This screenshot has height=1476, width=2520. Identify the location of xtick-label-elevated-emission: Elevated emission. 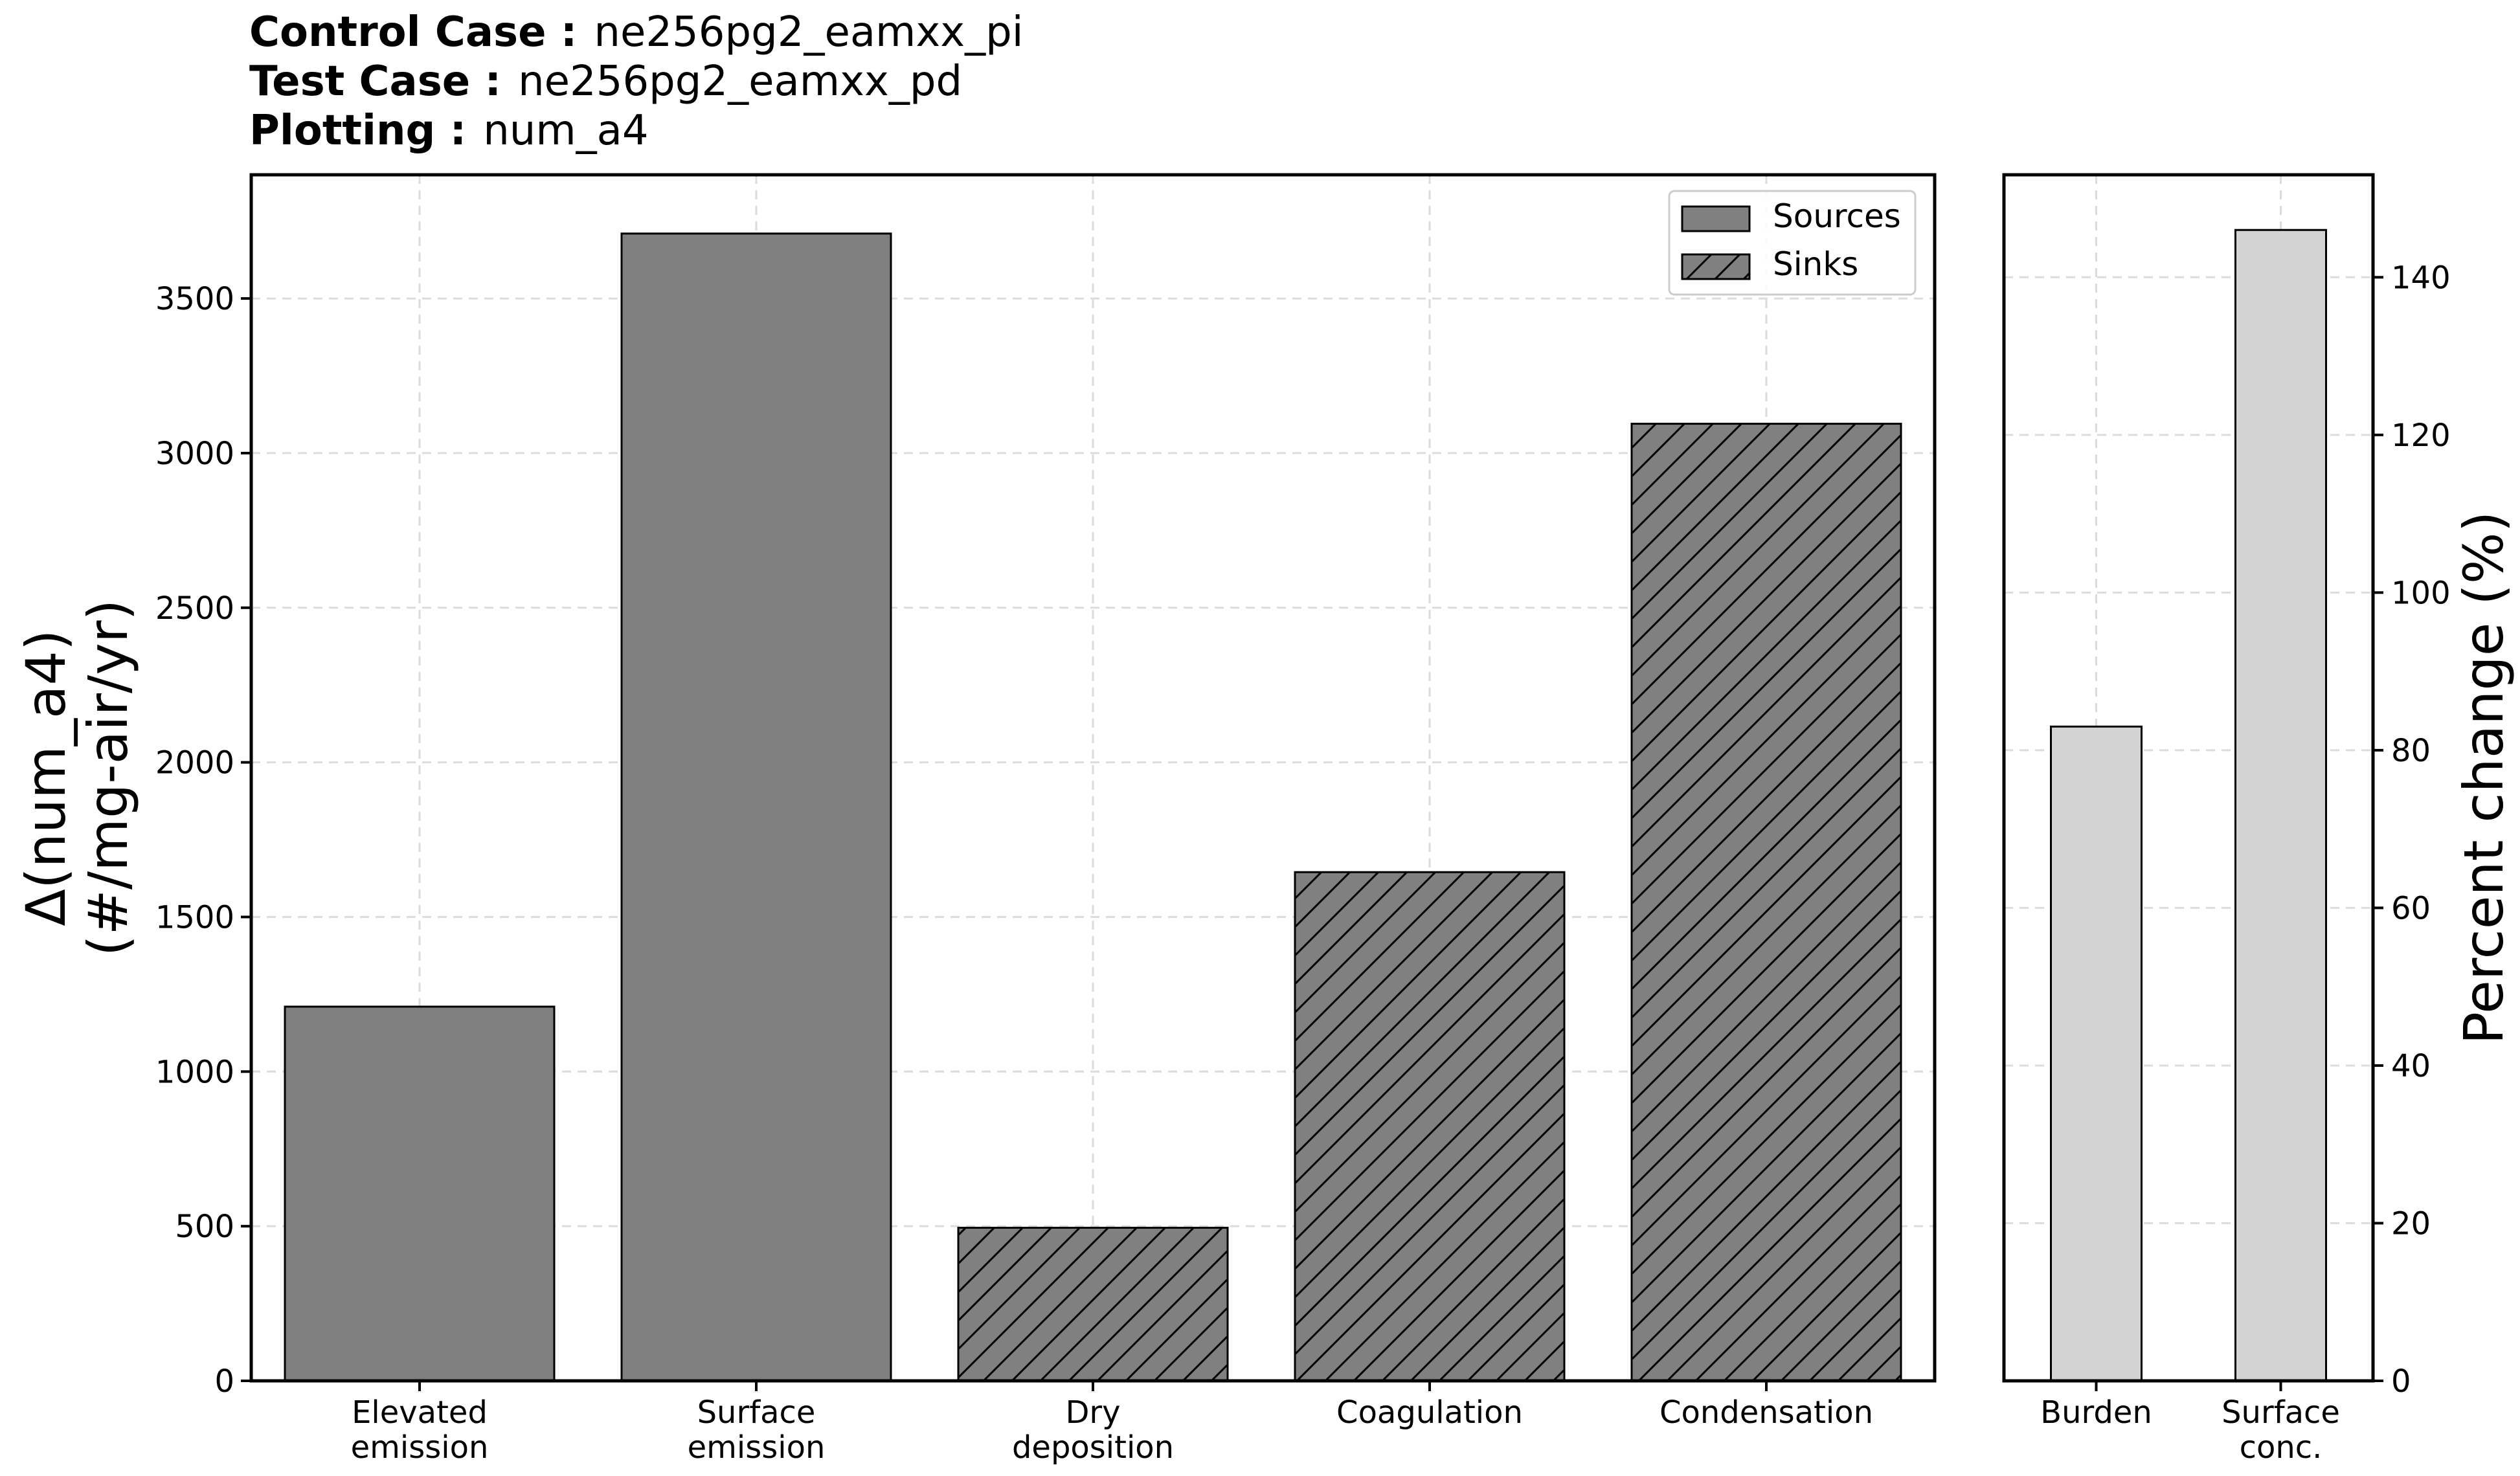
(420, 1430).